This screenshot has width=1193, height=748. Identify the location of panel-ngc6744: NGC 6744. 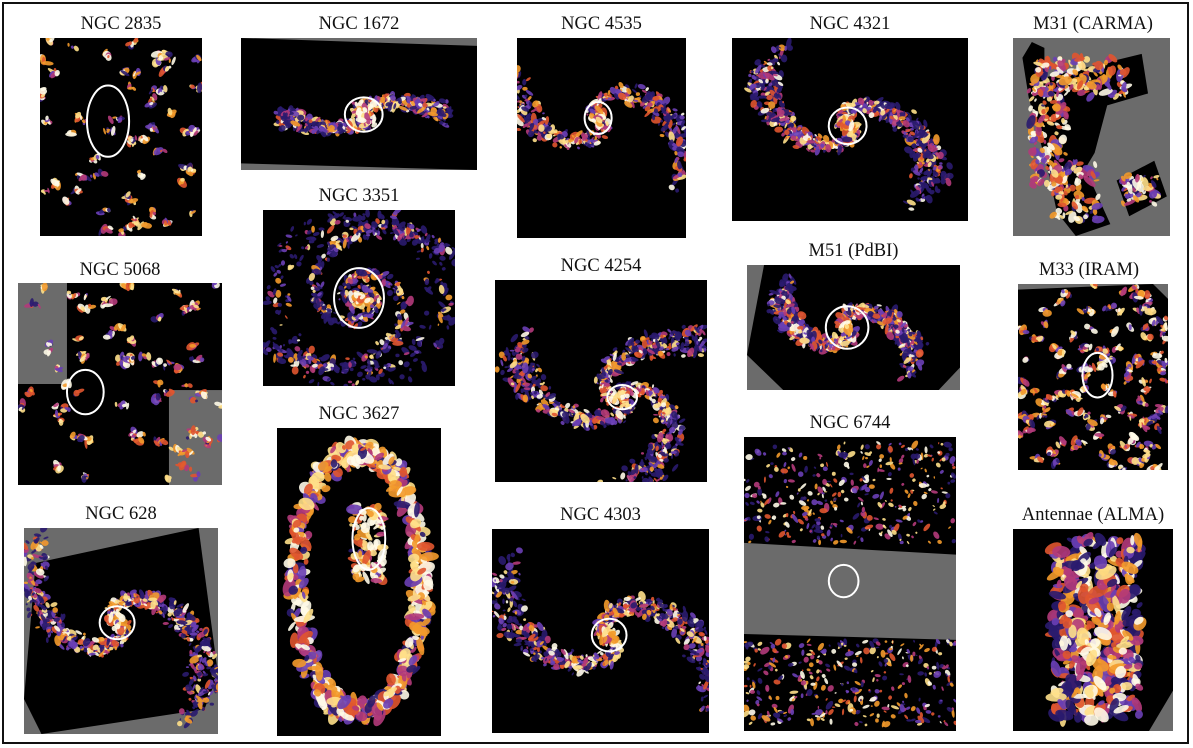
(850, 572).